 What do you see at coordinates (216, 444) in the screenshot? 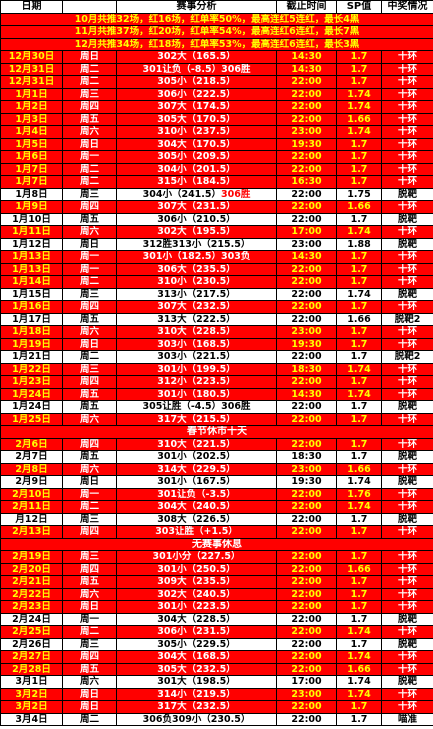
I see `table-row: 2月6日 周四 310大（221.5） 22:00 1.7 十环` at bounding box center [216, 444].